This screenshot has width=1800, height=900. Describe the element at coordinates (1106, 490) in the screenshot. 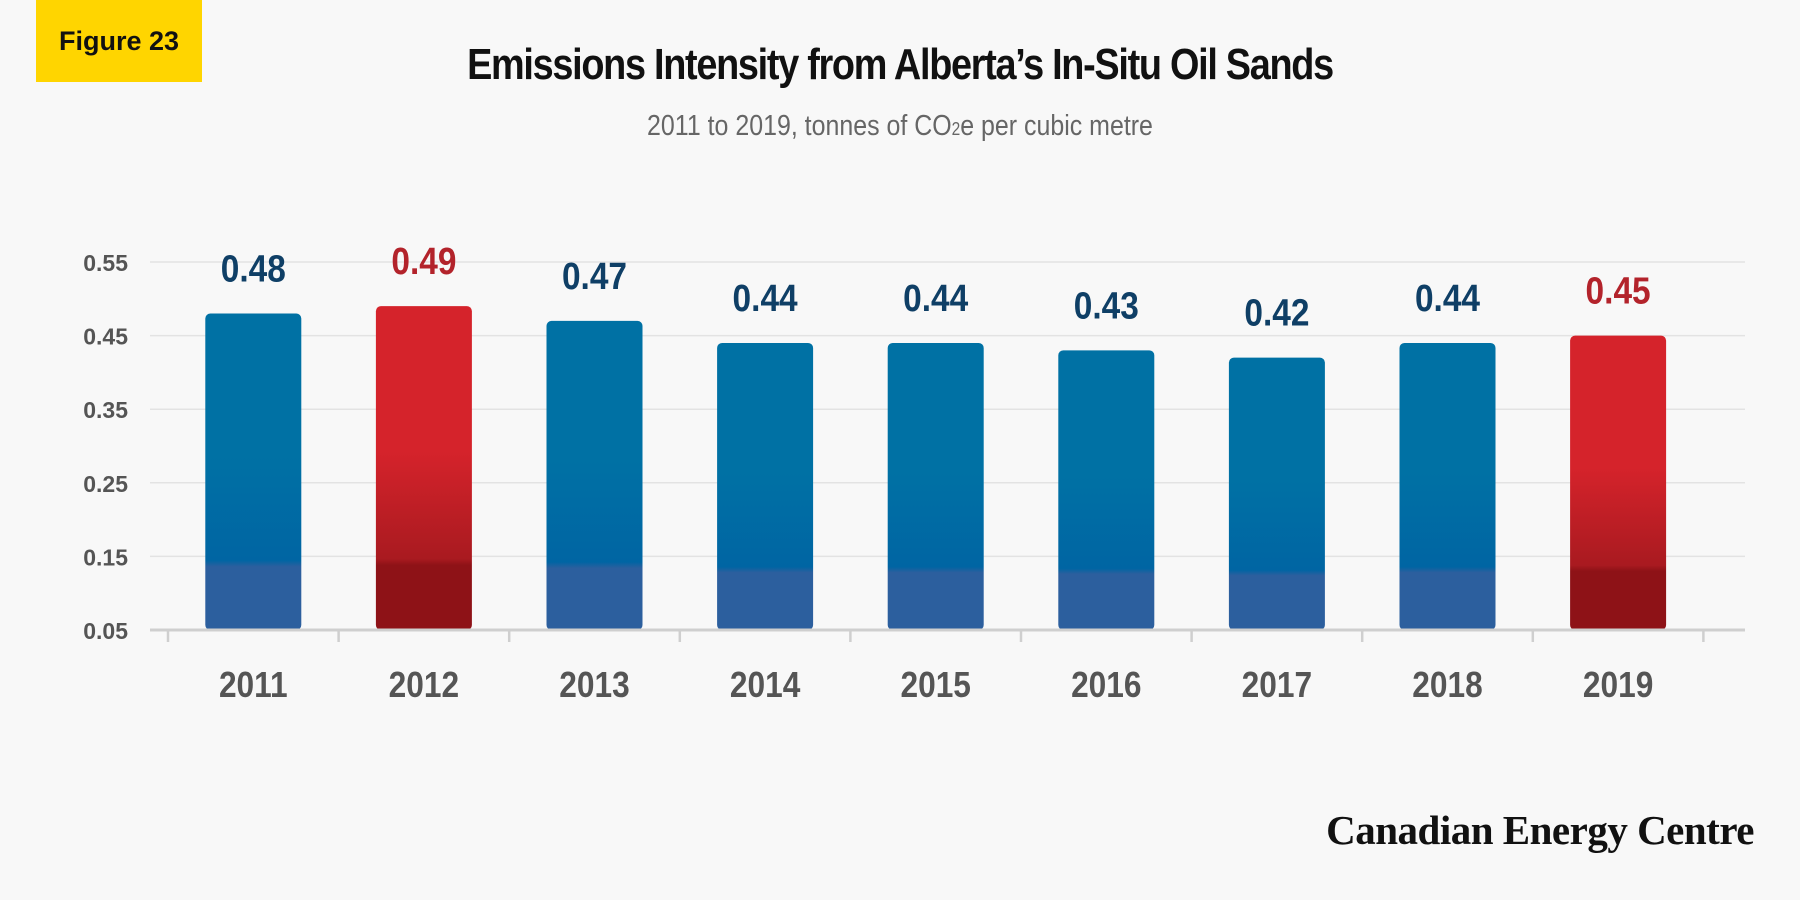

I see `bar-2016` at that location.